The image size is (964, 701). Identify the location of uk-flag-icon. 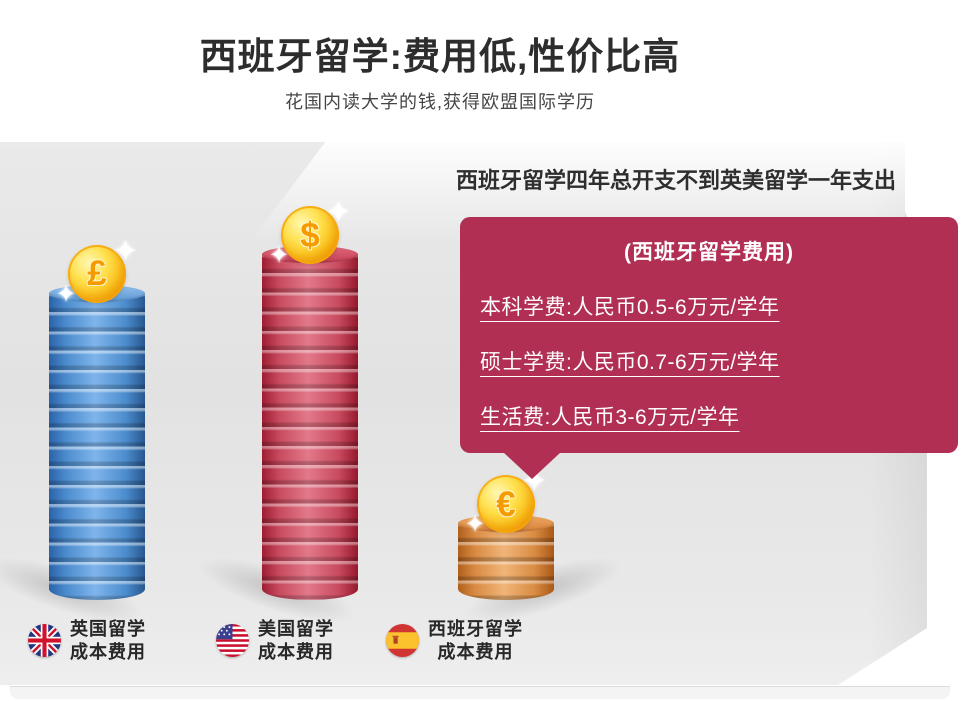
(44, 640).